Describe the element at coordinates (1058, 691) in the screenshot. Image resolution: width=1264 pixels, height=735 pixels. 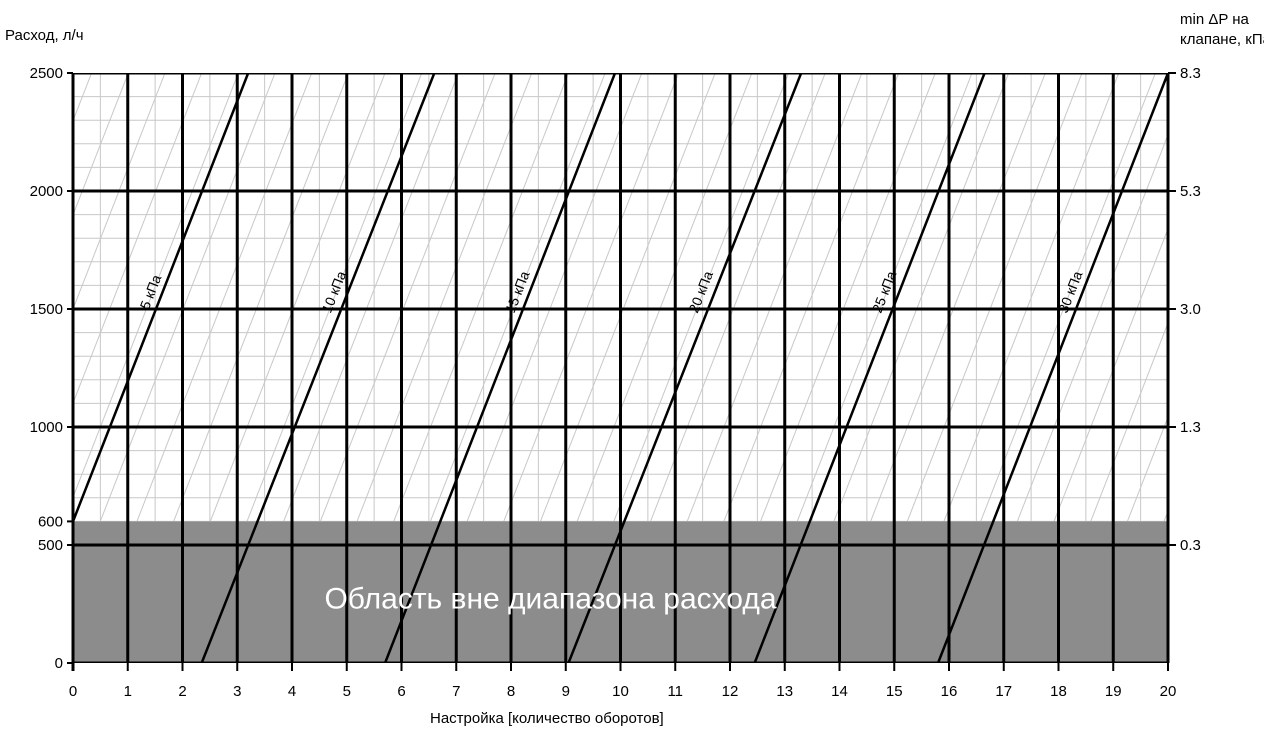
I see `x-tick-label: 18` at that location.